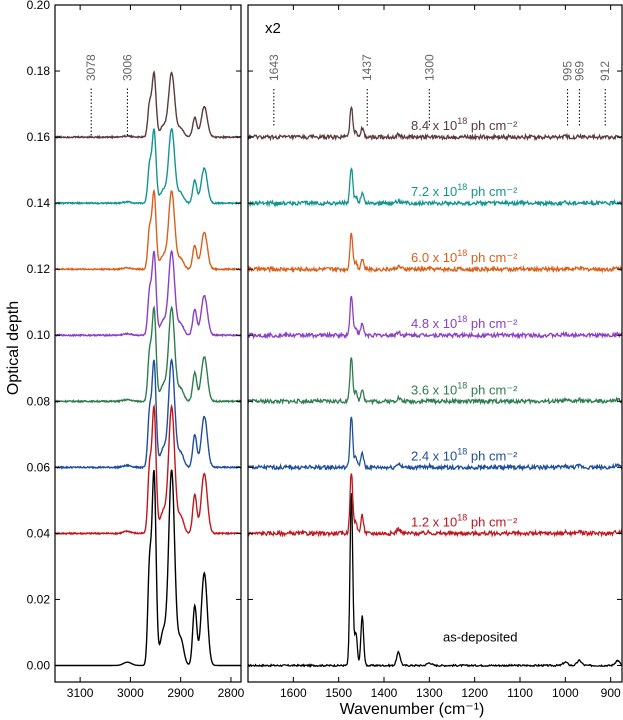 The image size is (623, 720). Describe the element at coordinates (39, 533) in the screenshot. I see `y-tick-label: 0.04` at that location.